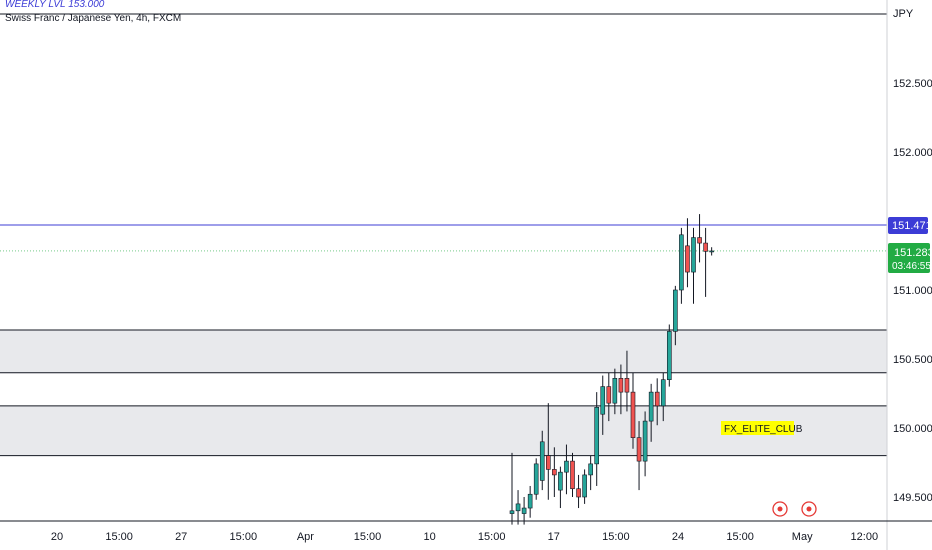 The width and height of the screenshot is (932, 550). Describe the element at coordinates (763, 429) in the screenshot. I see `annotation-text: FX_ELITE_CLUB` at that location.